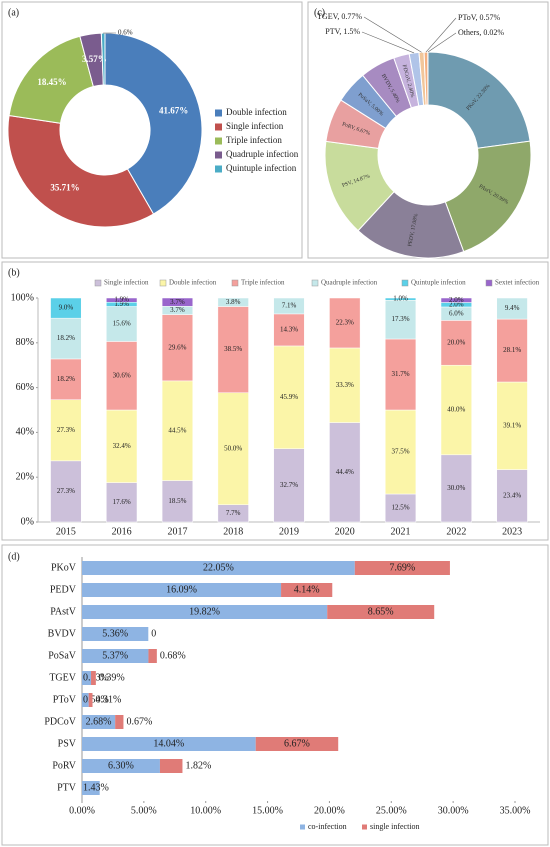 The image size is (550, 847). I want to click on bar-label: 0.67%, so click(139, 721).